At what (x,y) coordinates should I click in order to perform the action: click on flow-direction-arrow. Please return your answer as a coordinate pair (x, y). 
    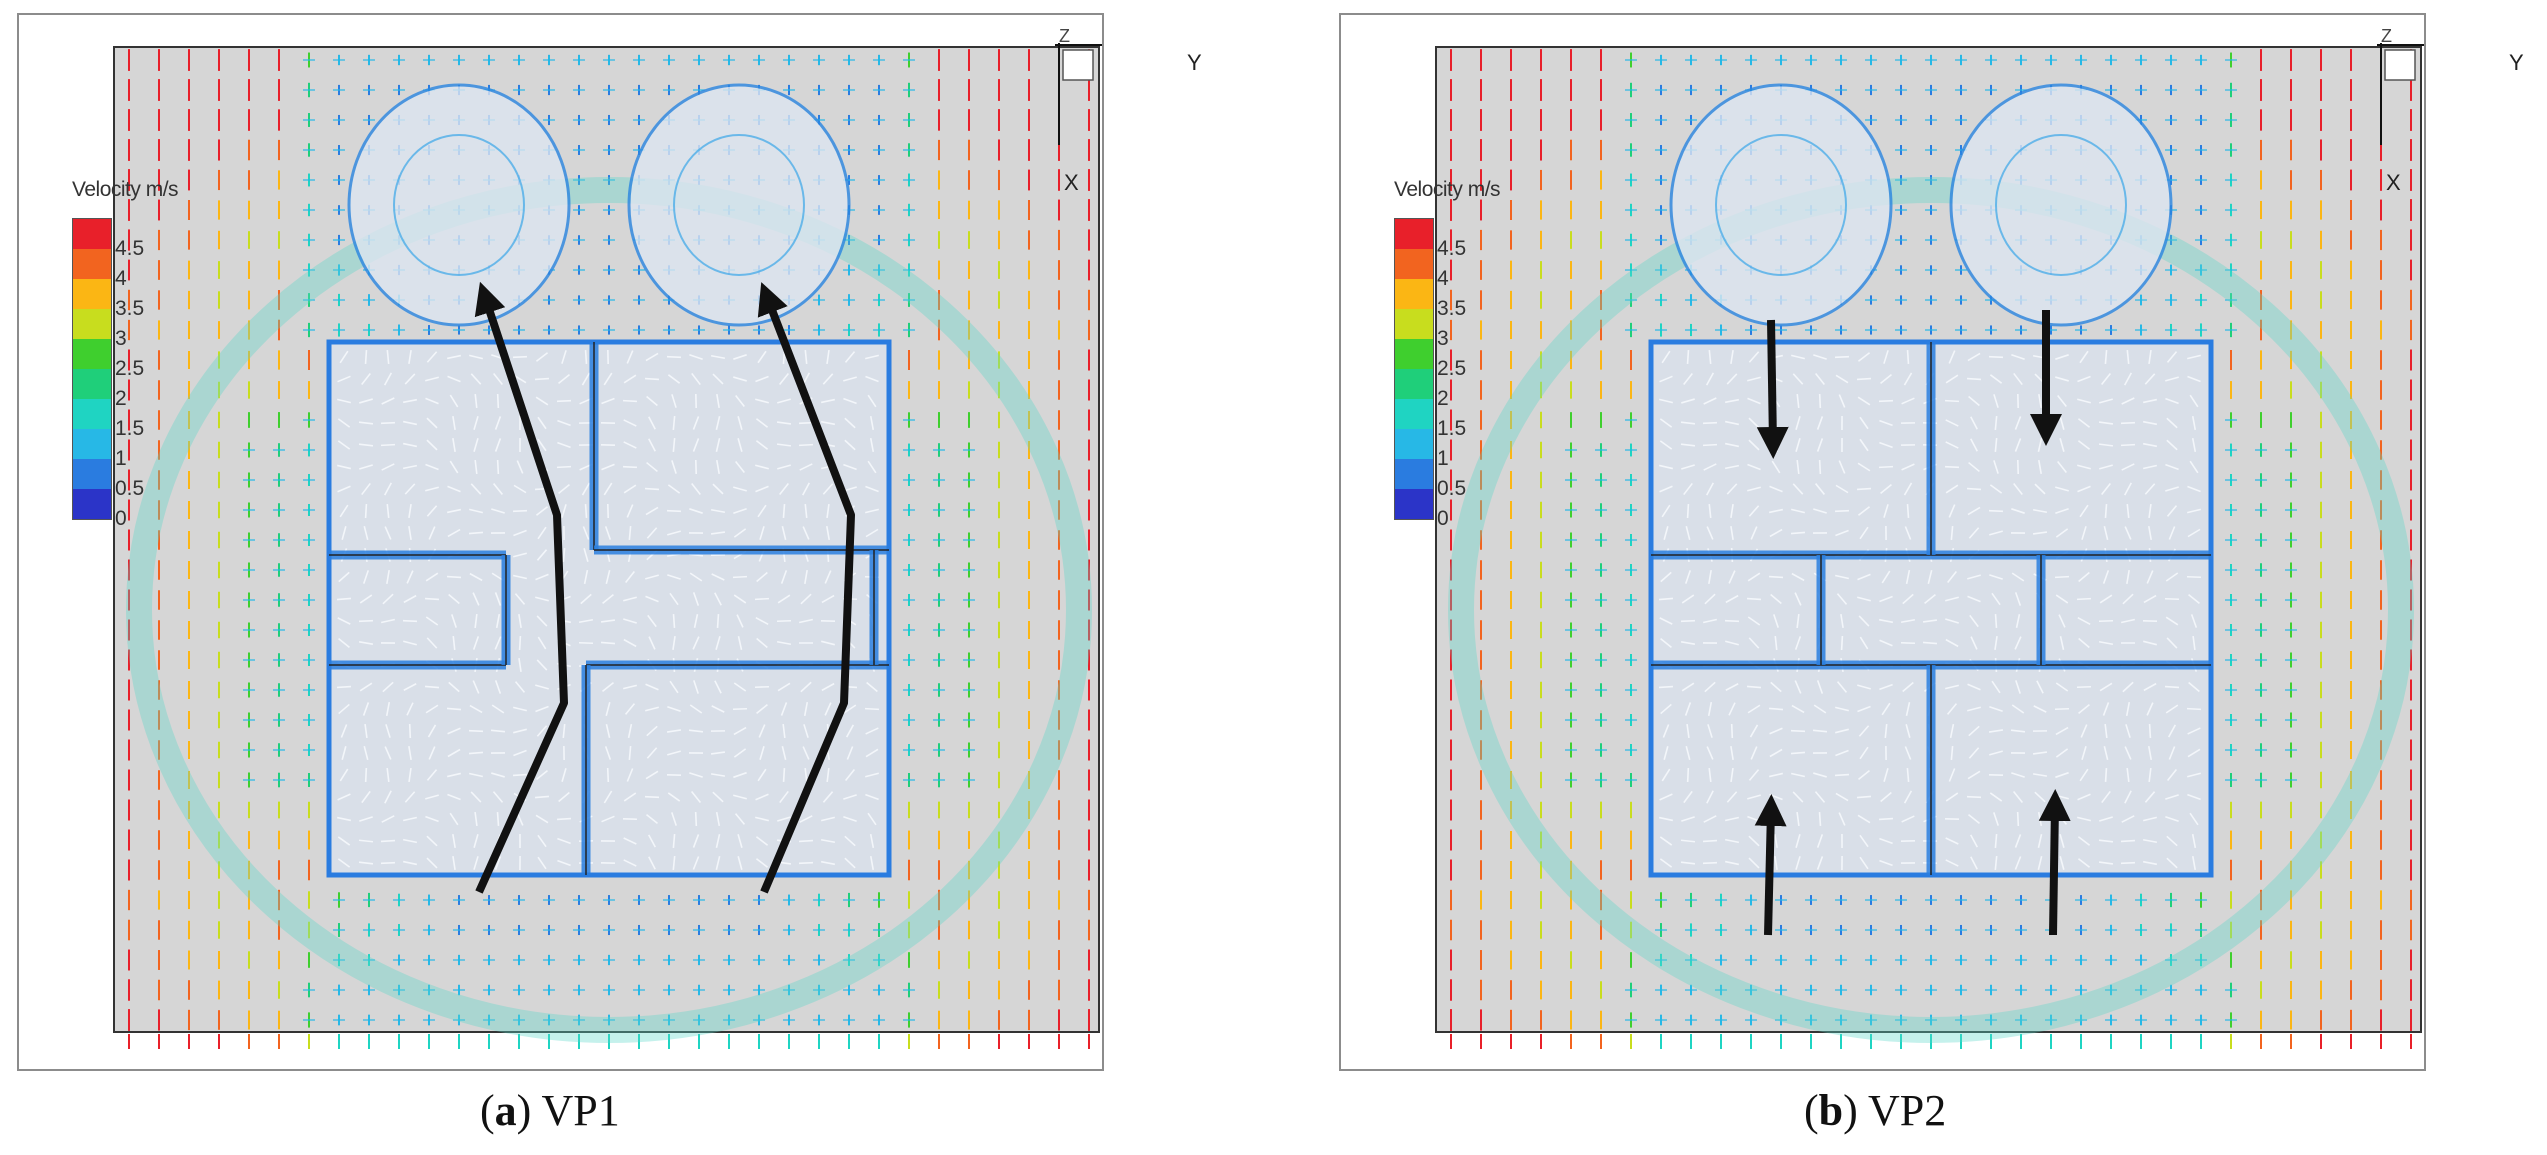
    Looking at the image, I should click on (806, 588).